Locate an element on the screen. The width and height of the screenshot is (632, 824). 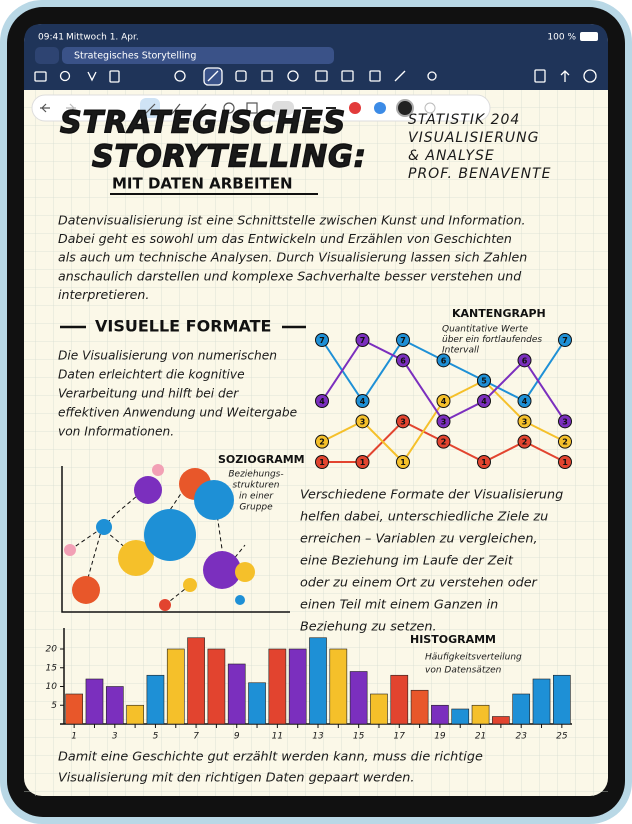
color-picker is located at coordinates (430, 108).